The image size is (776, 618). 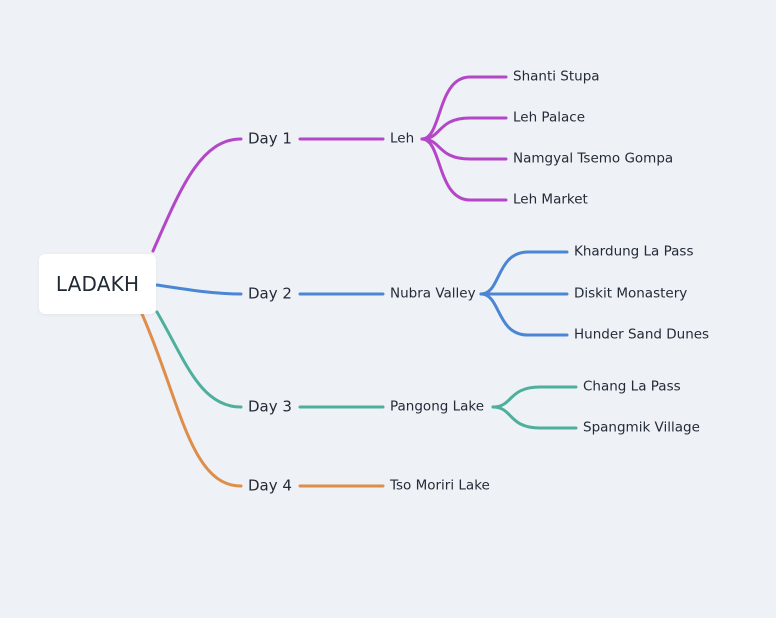 I want to click on day-2-place-1: Khardung La Pass, so click(x=634, y=251).